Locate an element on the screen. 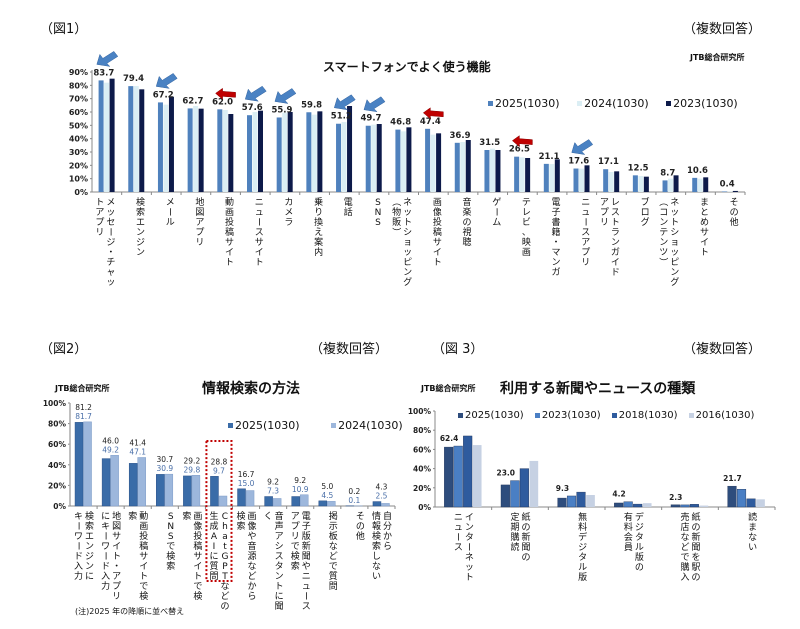 This screenshot has height=629, width=800. data-label: 81.7 is located at coordinates (83, 416).